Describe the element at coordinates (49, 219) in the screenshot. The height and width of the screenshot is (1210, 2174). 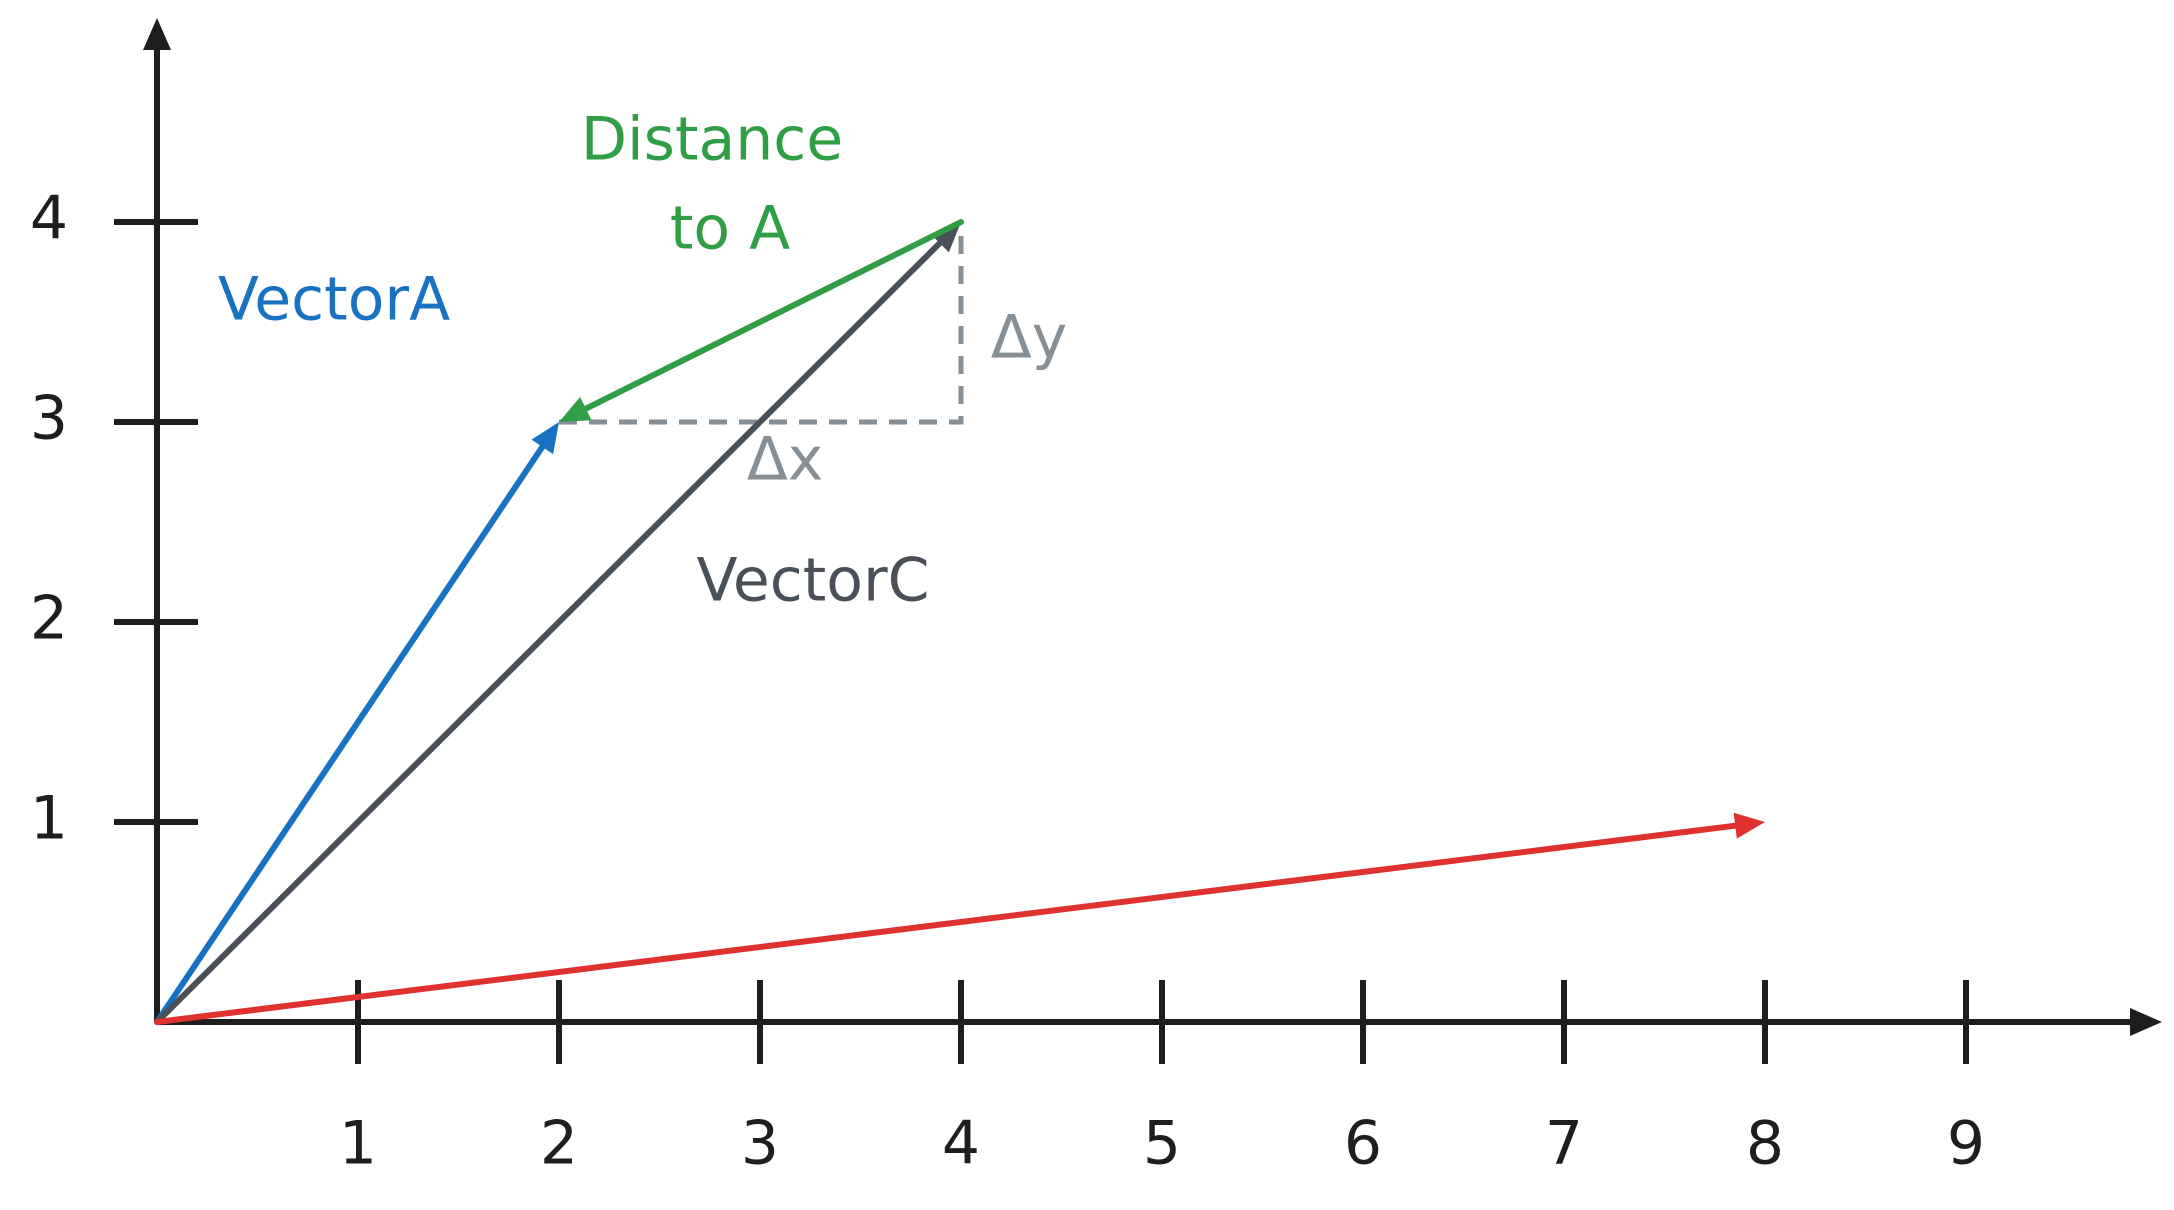
I see `y-tick-label: 4` at that location.